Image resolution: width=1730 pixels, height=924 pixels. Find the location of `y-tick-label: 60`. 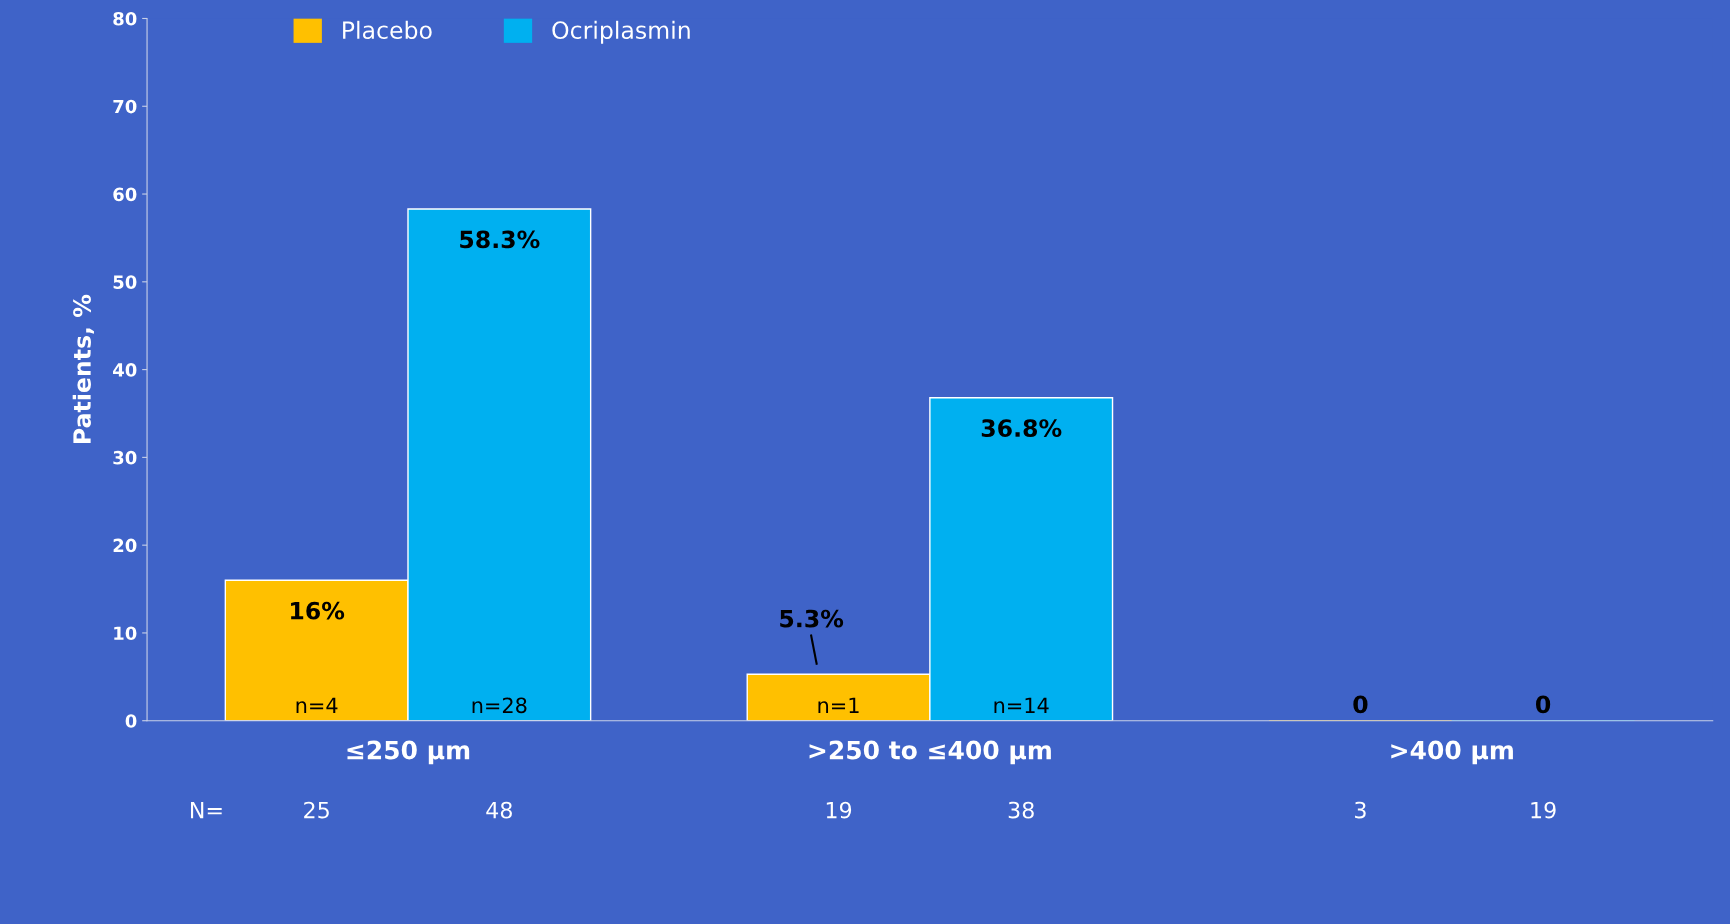

y-tick-label: 60 is located at coordinates (125, 194).